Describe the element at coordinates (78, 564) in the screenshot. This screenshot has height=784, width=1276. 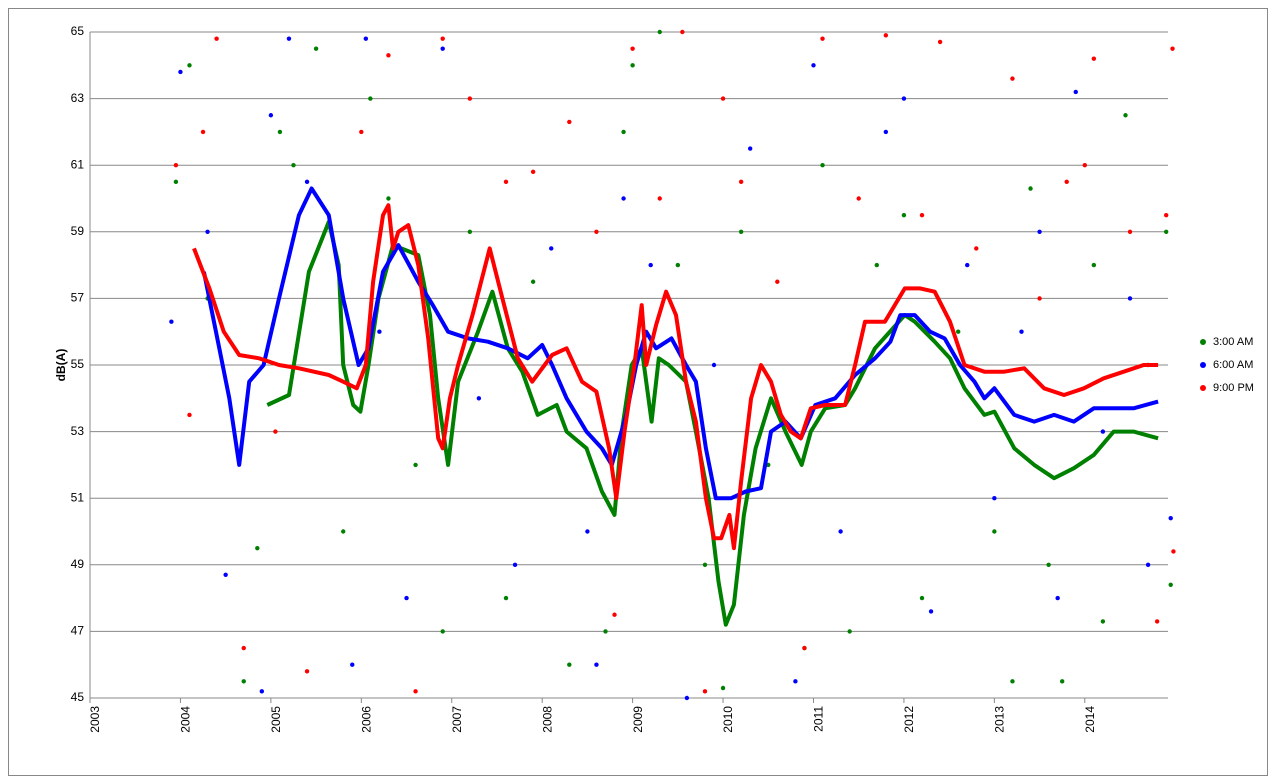
I see `y-tick-label: 49` at that location.